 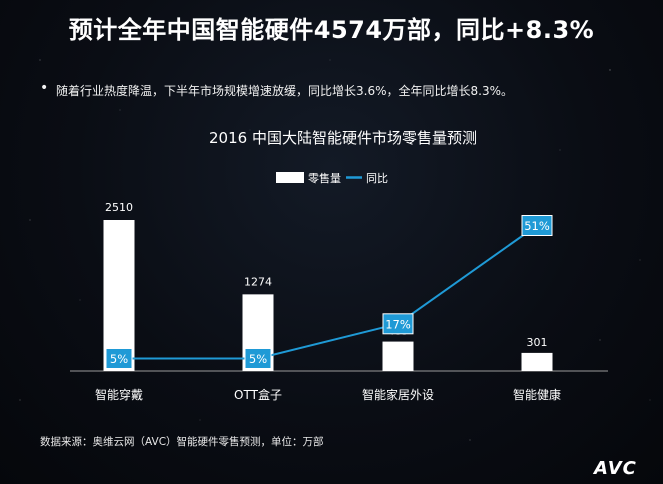 I want to click on yoy-point-label-3: 51%, so click(x=537, y=226).